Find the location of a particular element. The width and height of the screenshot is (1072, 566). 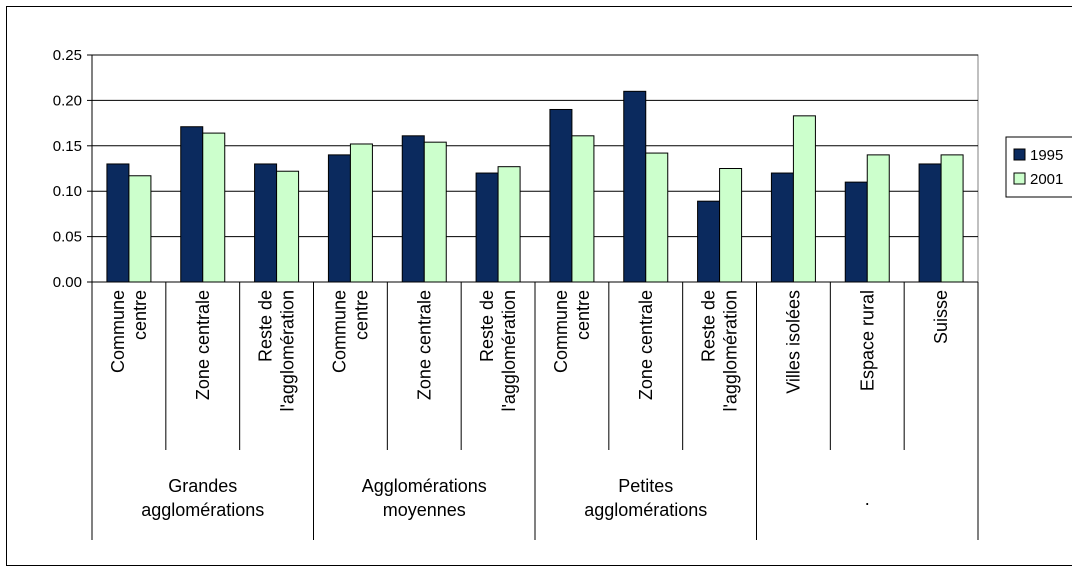

group-label: Grandes is located at coordinates (202, 486).